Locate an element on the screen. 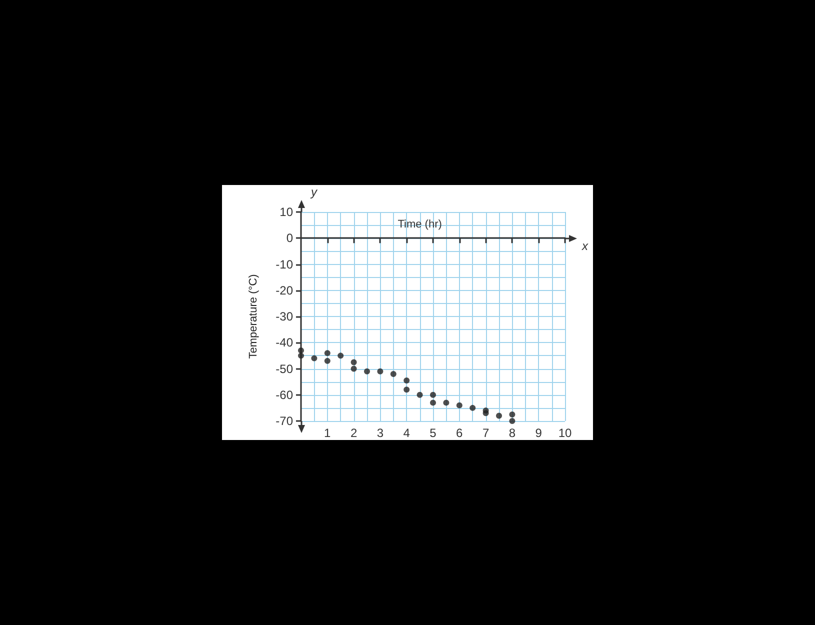  y-tick-label: -10 is located at coordinates (285, 264).